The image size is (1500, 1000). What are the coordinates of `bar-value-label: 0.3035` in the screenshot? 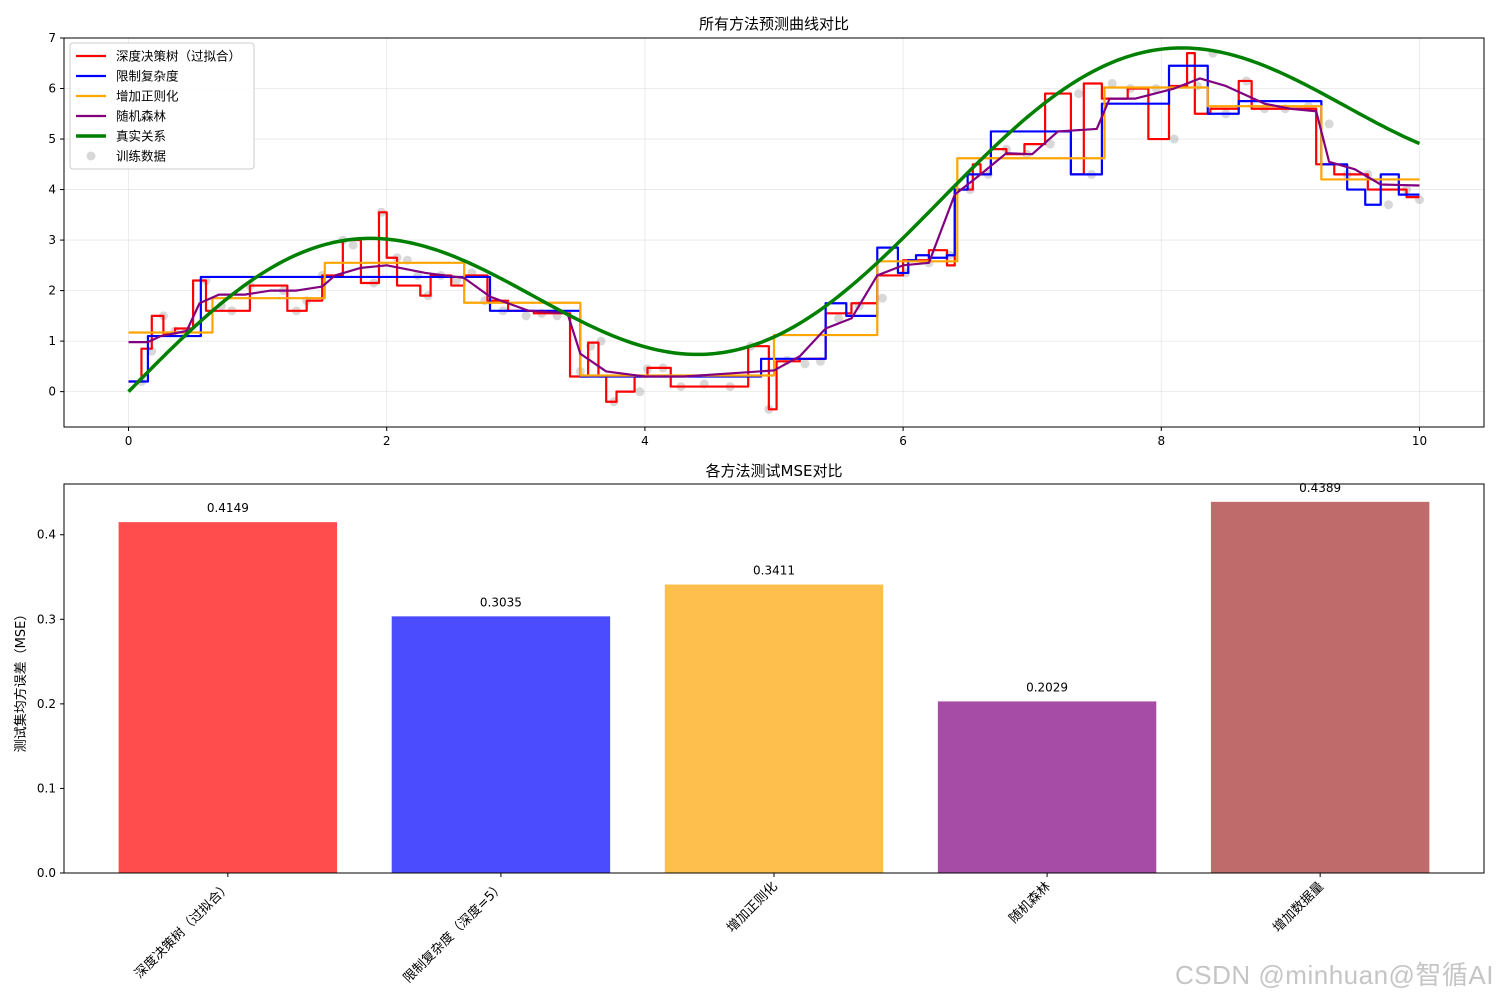 It's located at (501, 602).